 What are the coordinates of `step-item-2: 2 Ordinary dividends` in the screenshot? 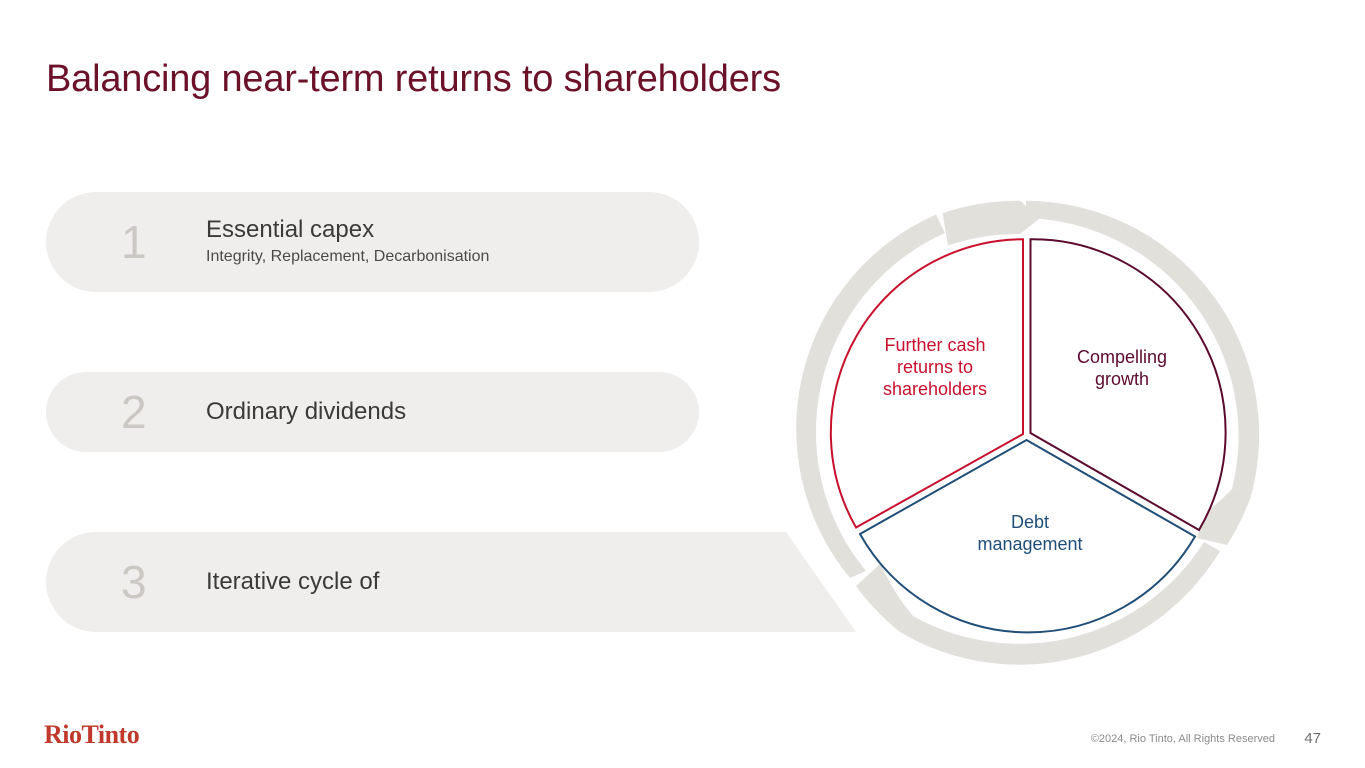 It's located at (372, 412).